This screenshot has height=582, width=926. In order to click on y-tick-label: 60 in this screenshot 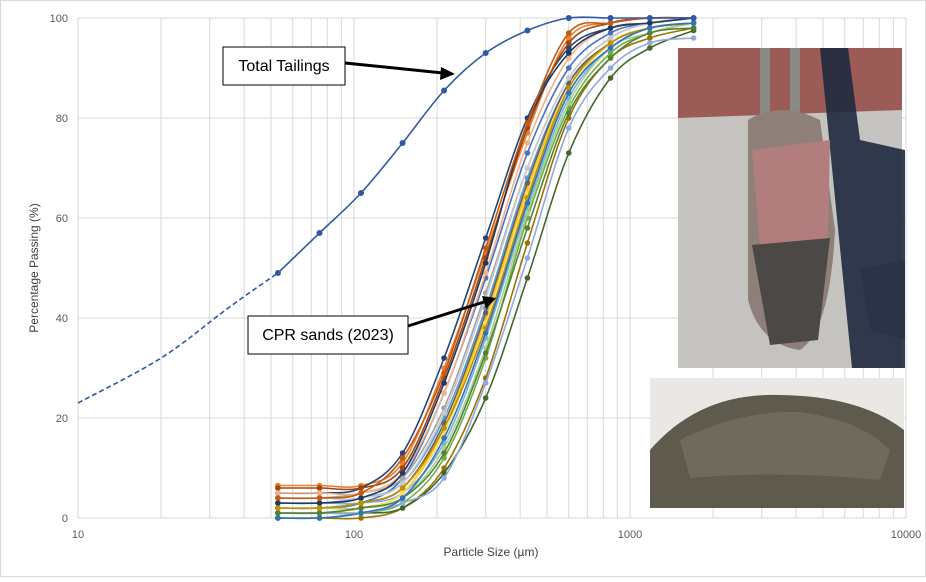, I will do `click(62, 219)`.